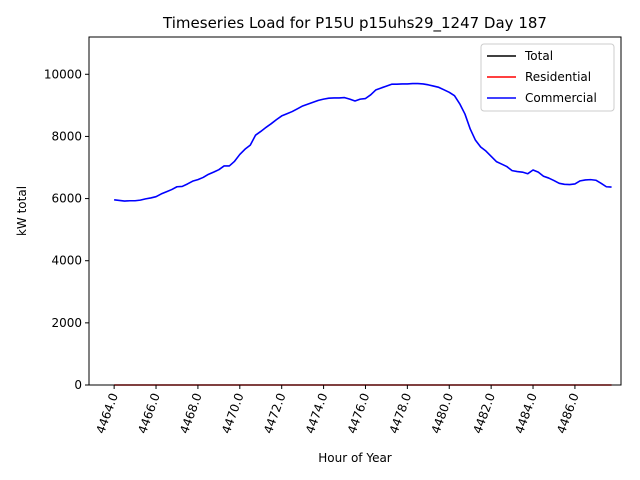  I want to click on legend-label-residential: Residential, so click(558, 77).